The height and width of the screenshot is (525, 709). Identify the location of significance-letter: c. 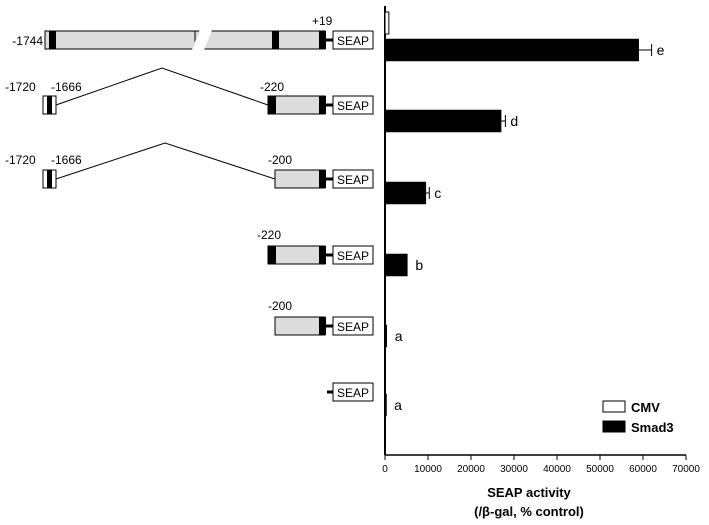
(437, 193).